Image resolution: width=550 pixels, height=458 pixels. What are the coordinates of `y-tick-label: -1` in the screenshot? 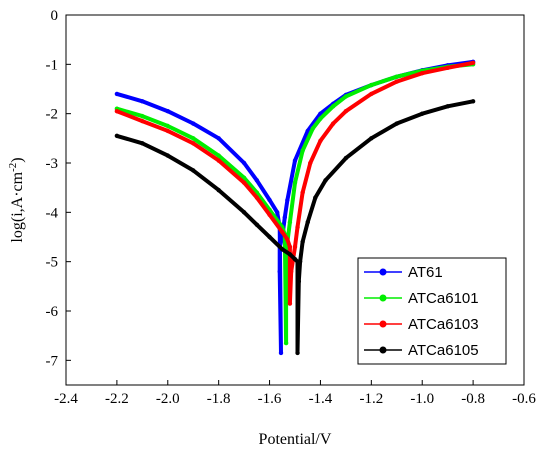 It's located at (52, 65).